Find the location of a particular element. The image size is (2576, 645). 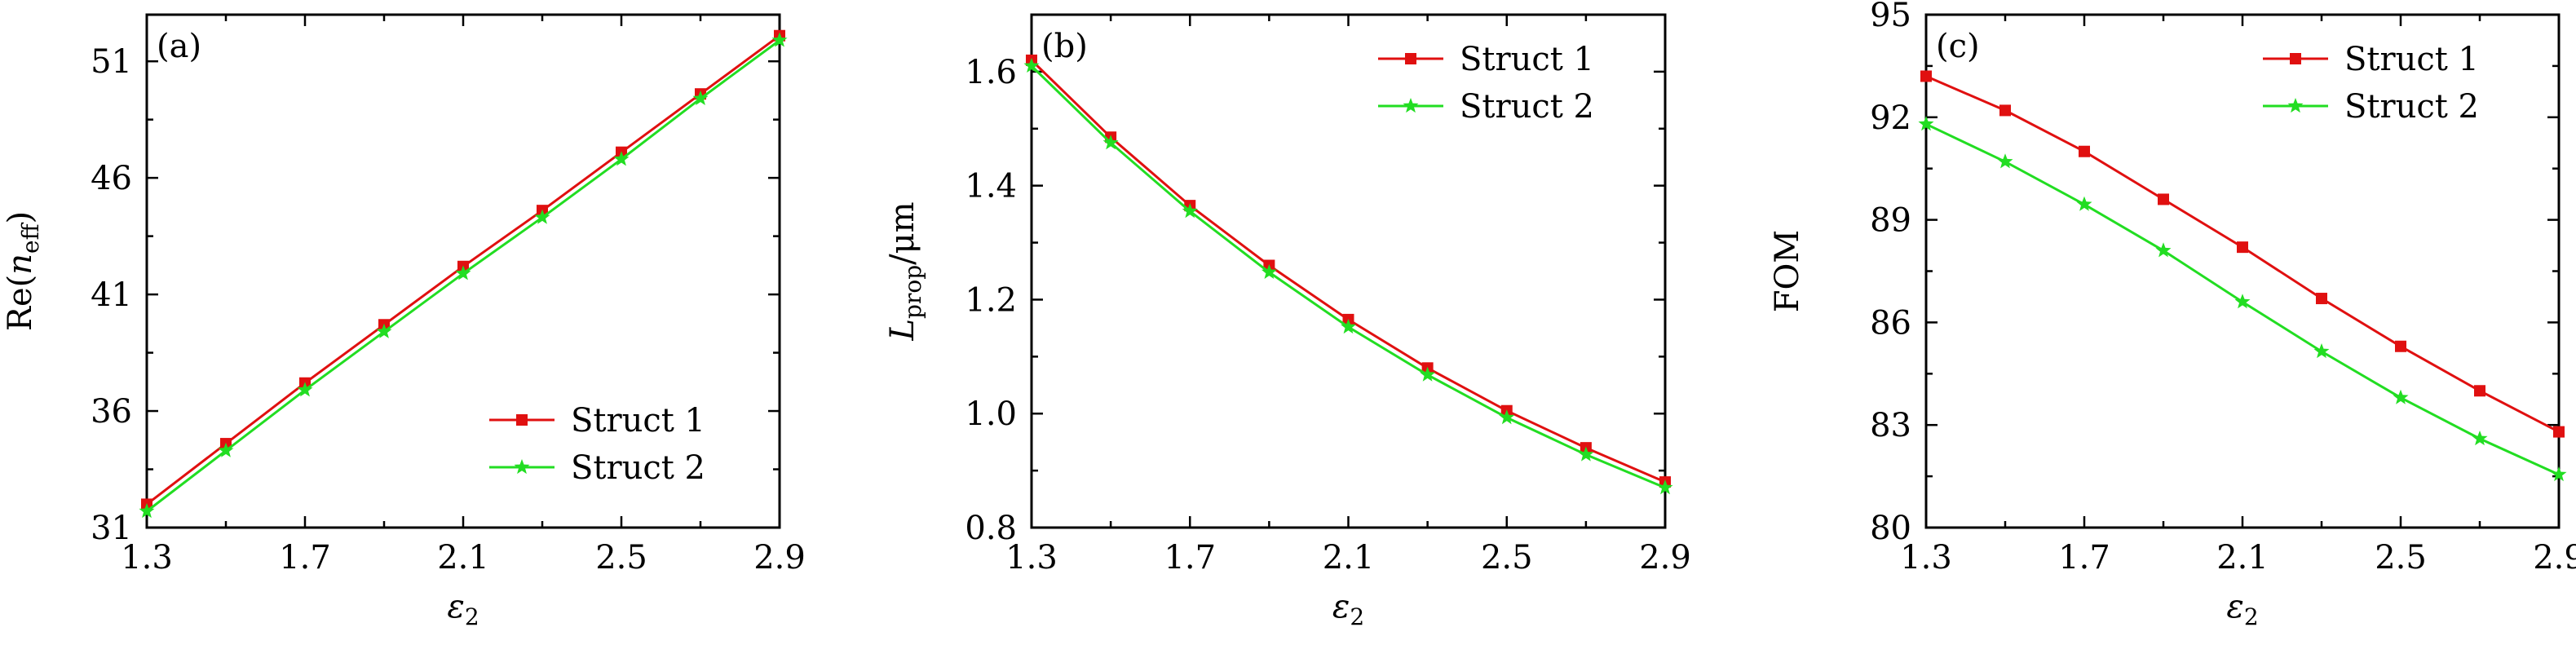

y-tick-label: 1.2 is located at coordinates (991, 300).